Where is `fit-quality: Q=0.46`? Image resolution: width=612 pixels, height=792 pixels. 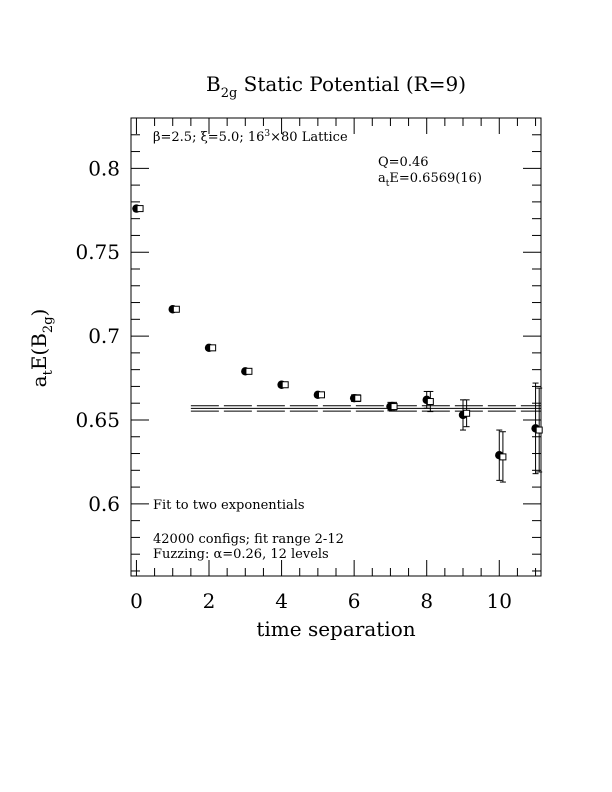 fit-quality: Q=0.46 is located at coordinates (403, 162).